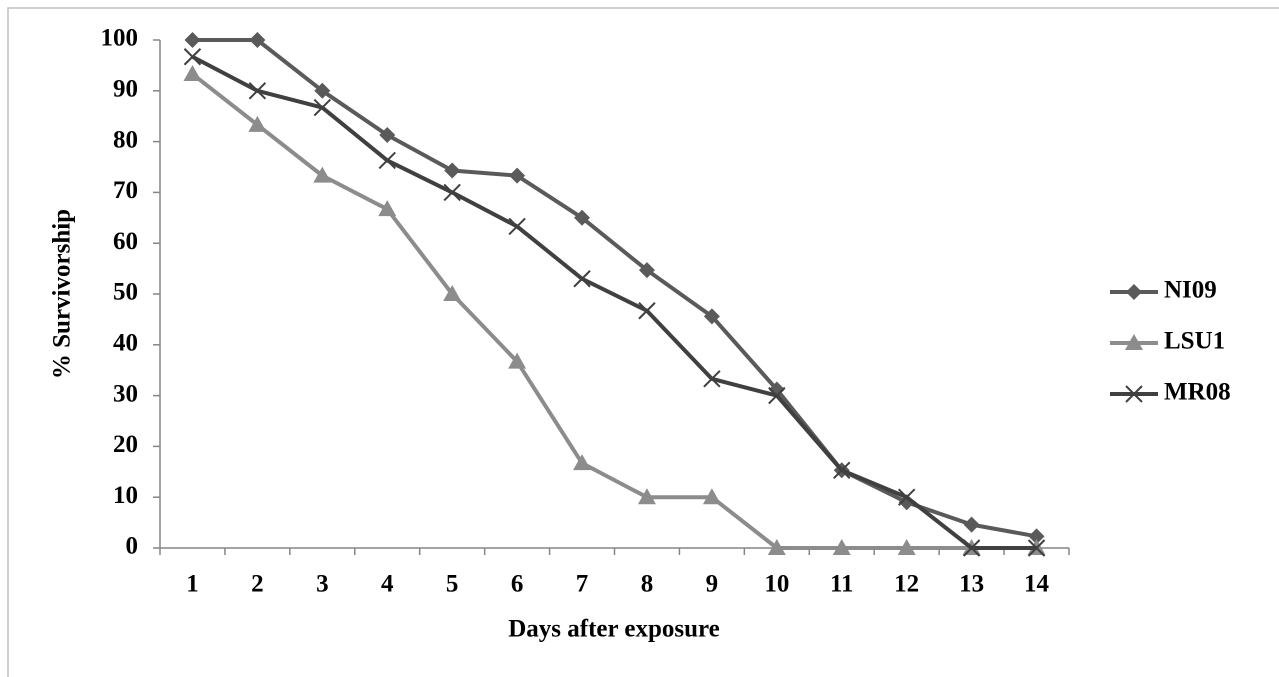 The width and height of the screenshot is (1279, 677). What do you see at coordinates (125, 139) in the screenshot?
I see `y-tick-label: 80` at bounding box center [125, 139].